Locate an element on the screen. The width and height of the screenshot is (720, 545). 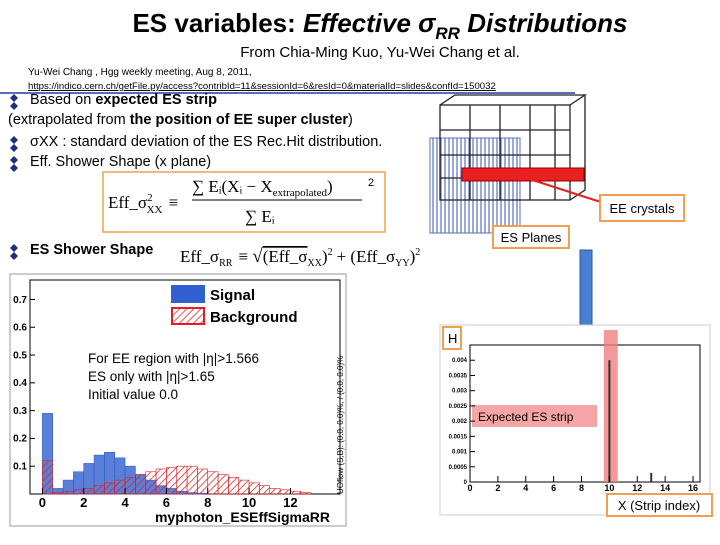
y-tick-label: 0.001 is located at coordinates (460, 453).